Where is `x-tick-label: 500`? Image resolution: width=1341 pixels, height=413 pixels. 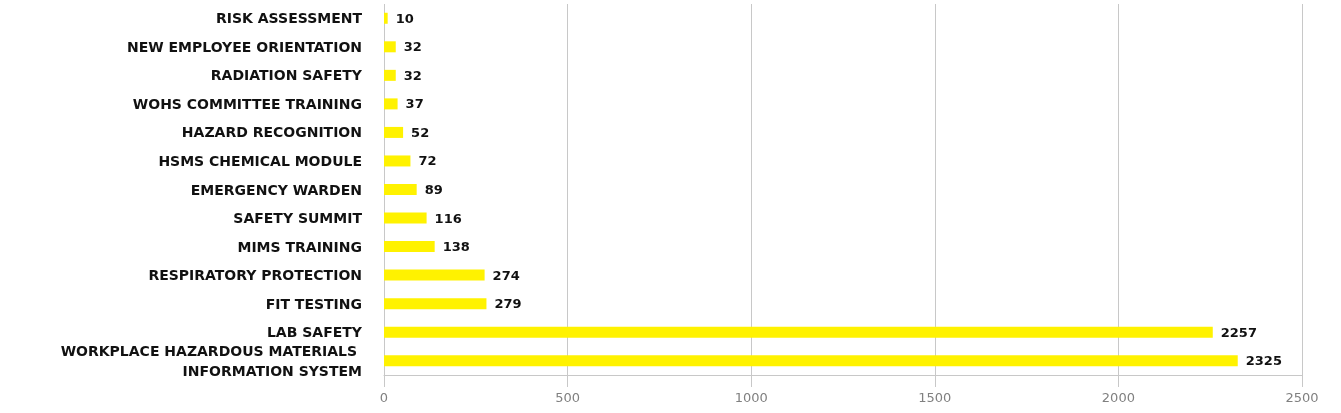 x-tick-label: 500 is located at coordinates (568, 397).